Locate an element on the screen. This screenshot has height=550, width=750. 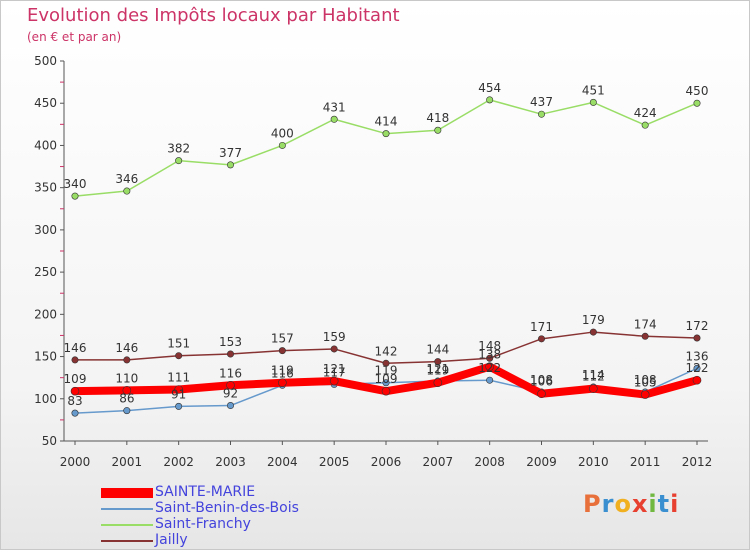
data-label: 114 is located at coordinates (593, 375).